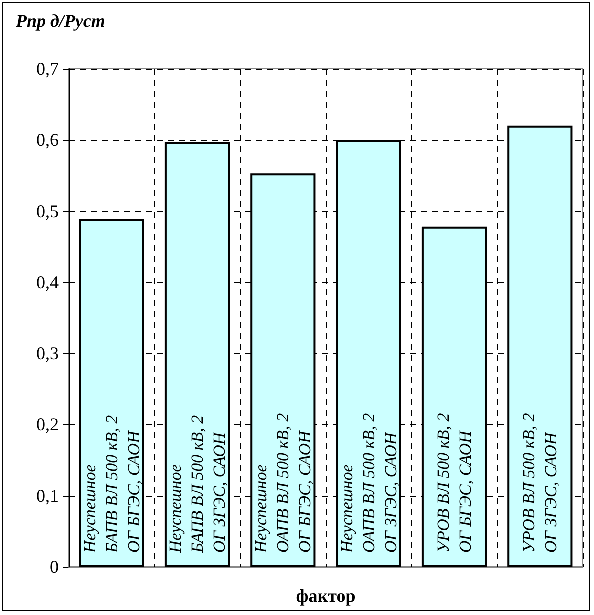  I want to click on y-tick-label: 0,2, so click(47, 424).